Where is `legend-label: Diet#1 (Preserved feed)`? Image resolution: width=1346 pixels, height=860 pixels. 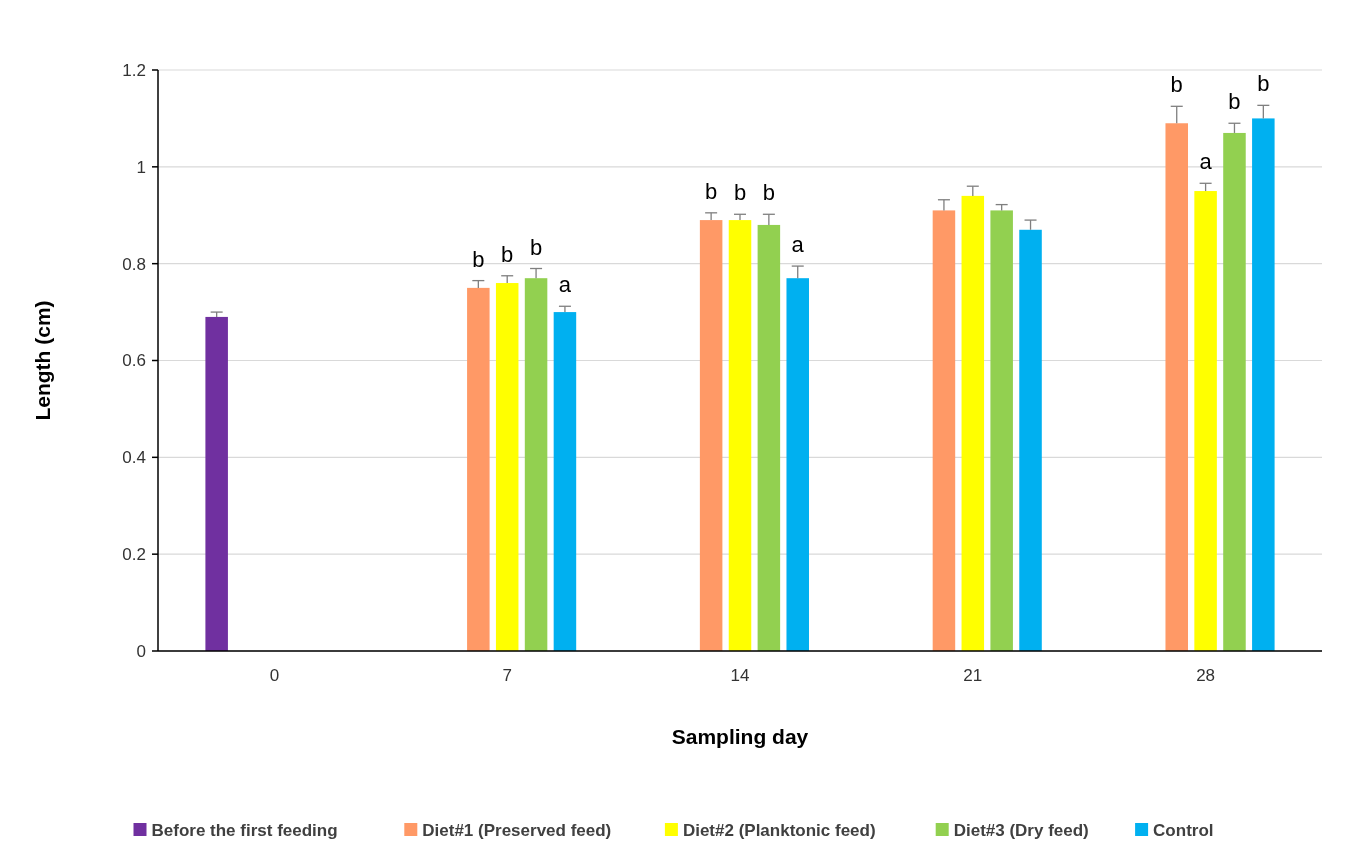
legend-label: Diet#1 (Preserved feed) is located at coordinates (517, 830).